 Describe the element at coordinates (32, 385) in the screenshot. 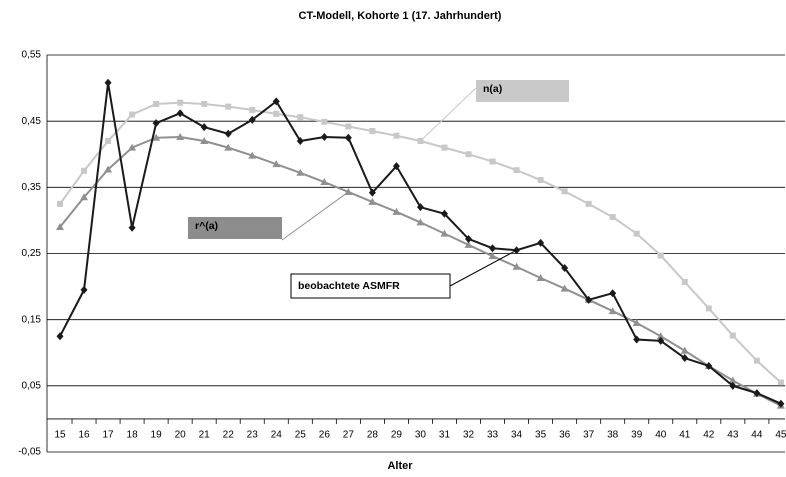

I see `y-tick-label: 0,05` at that location.